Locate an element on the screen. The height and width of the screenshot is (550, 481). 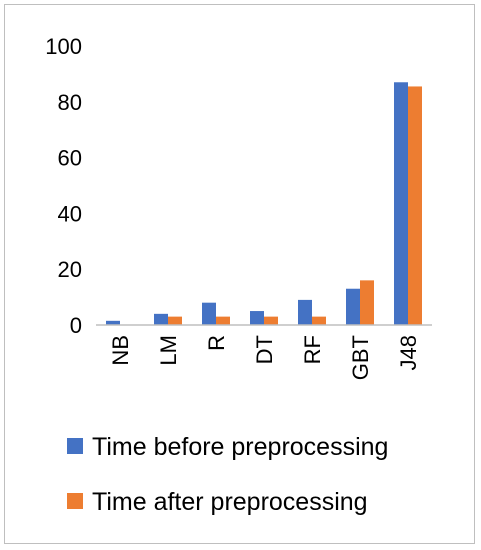
legend-label: Time before preprocessing is located at coordinates (240, 447).